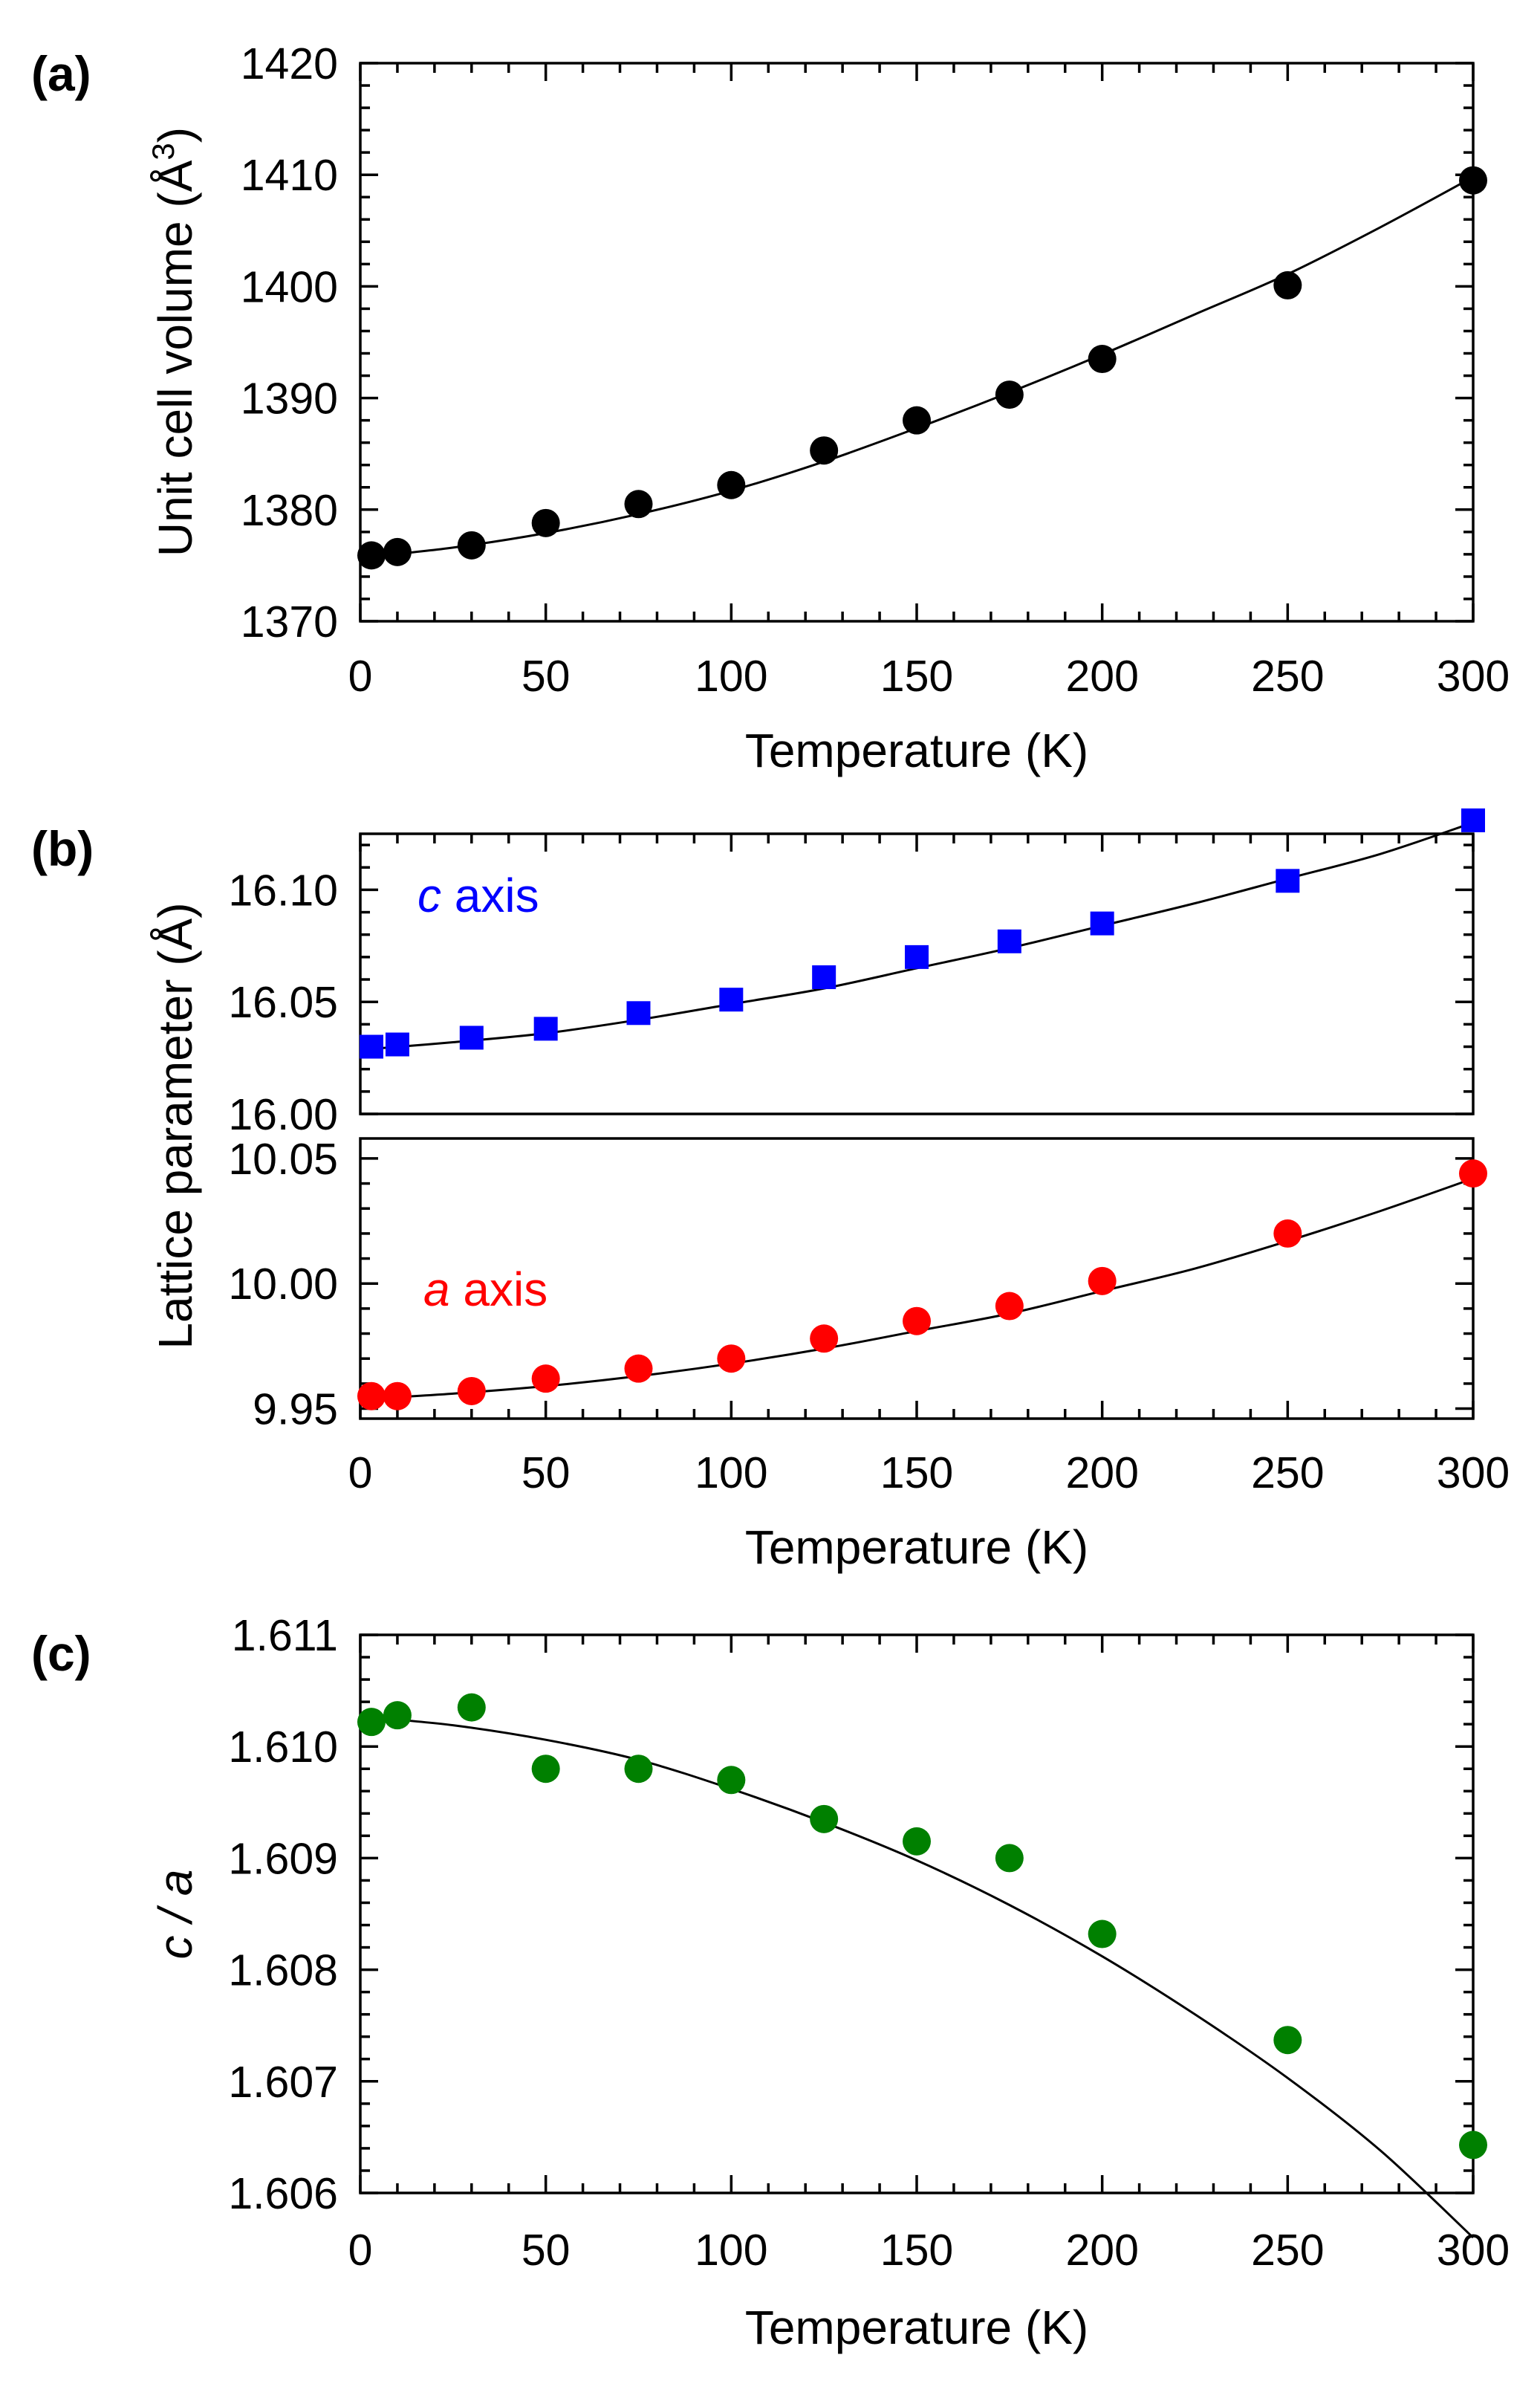 This screenshot has height=2404, width=1540. I want to click on panel-b-c-axis-markers, so click(922, 933).